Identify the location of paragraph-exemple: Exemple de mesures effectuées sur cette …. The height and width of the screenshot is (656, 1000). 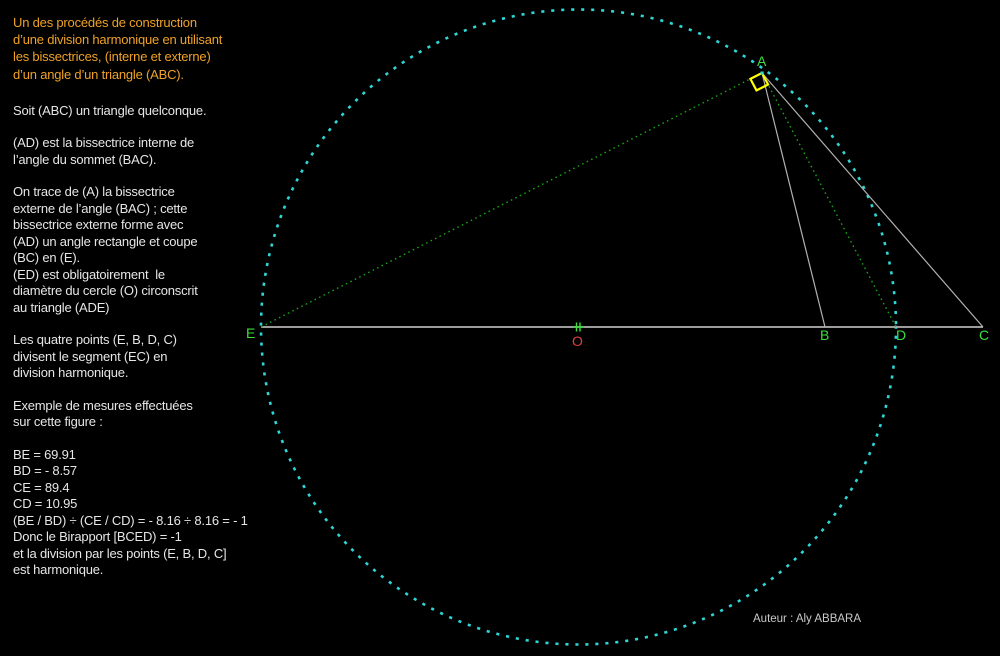
(103, 413).